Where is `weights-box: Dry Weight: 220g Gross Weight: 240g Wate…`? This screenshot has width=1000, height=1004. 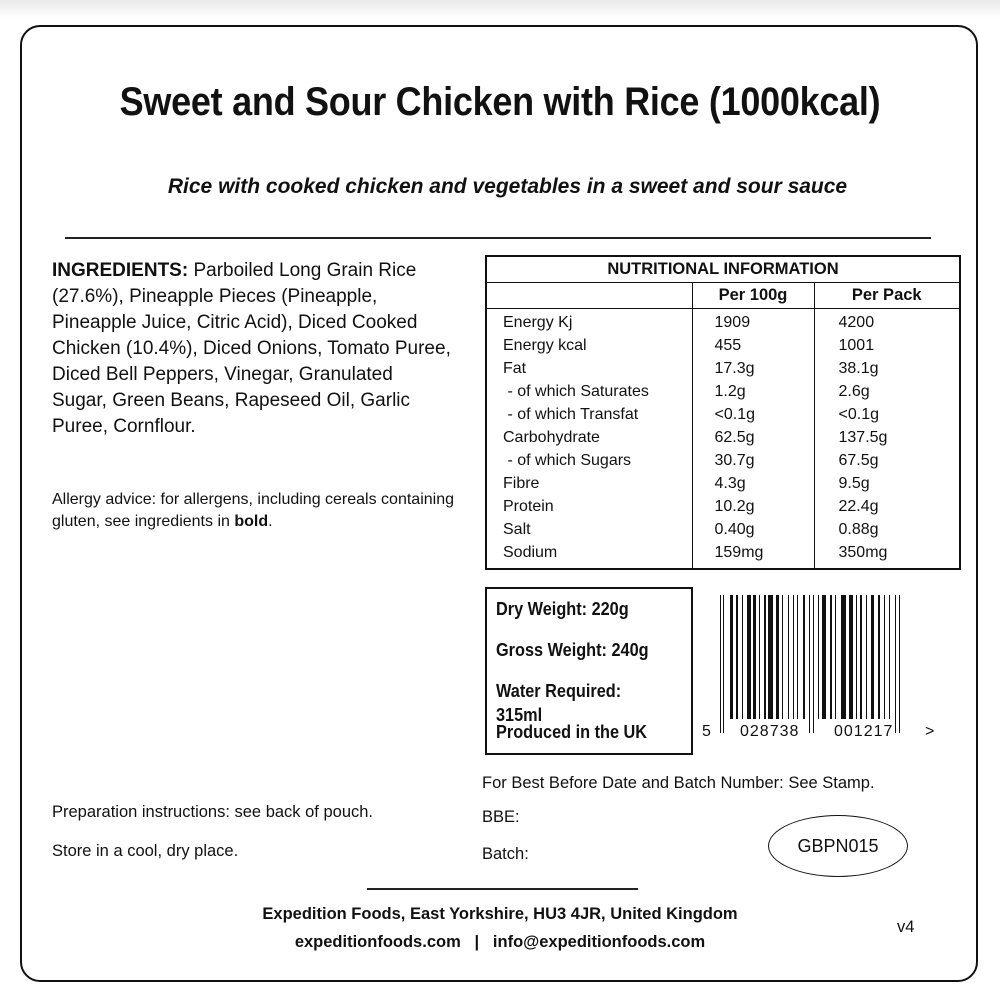
weights-box: Dry Weight: 220g Gross Weight: 240g Wate… is located at coordinates (589, 671).